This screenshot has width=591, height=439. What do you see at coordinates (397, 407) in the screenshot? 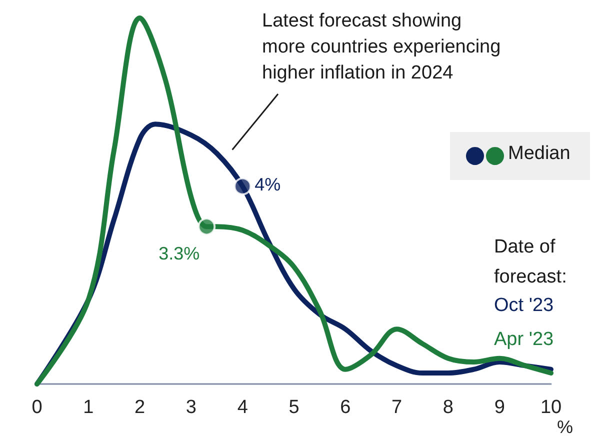
I see `x-tick-label: 7` at bounding box center [397, 407].